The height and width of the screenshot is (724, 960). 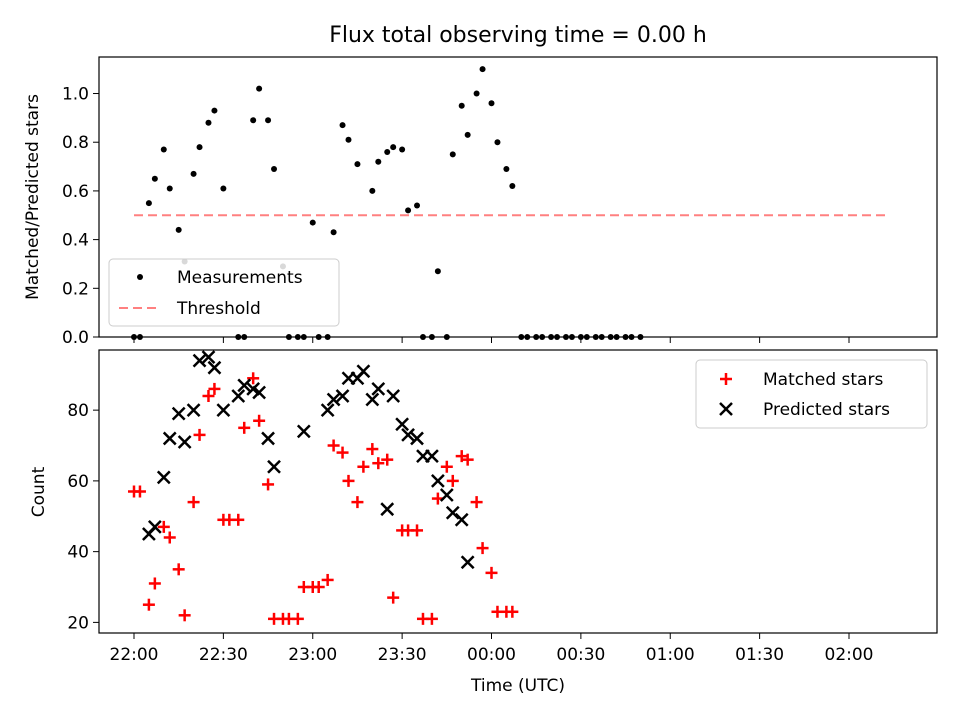 What do you see at coordinates (75, 192) in the screenshot?
I see `ratio-y-tick-label: 0.6` at bounding box center [75, 192].